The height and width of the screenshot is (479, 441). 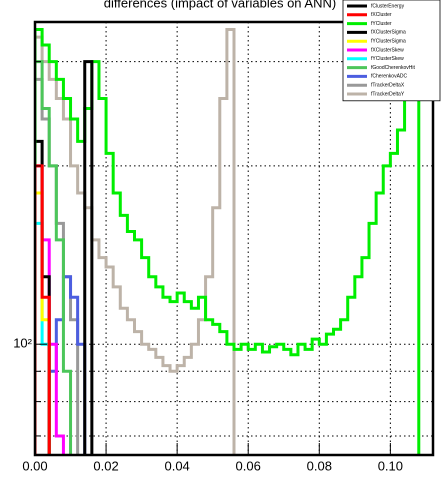 I want to click on x-tick-label: 0.00, so click(x=34, y=465).